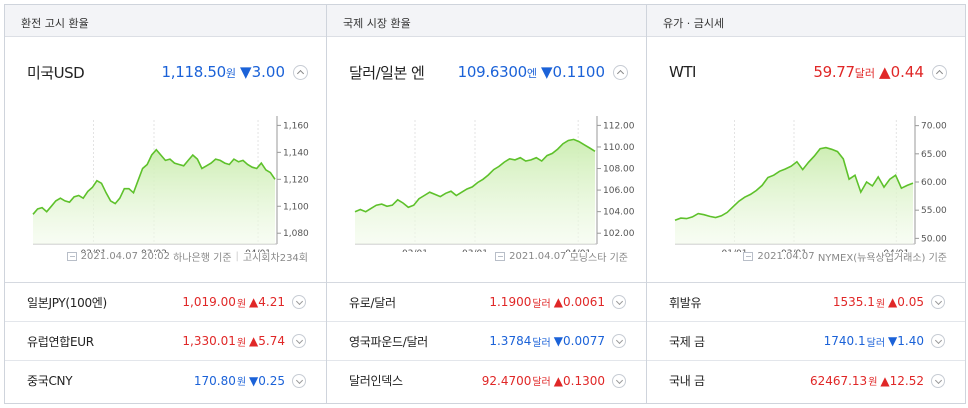  What do you see at coordinates (934, 155) in the screenshot?
I see `y-tick-label: 65.00` at bounding box center [934, 155].